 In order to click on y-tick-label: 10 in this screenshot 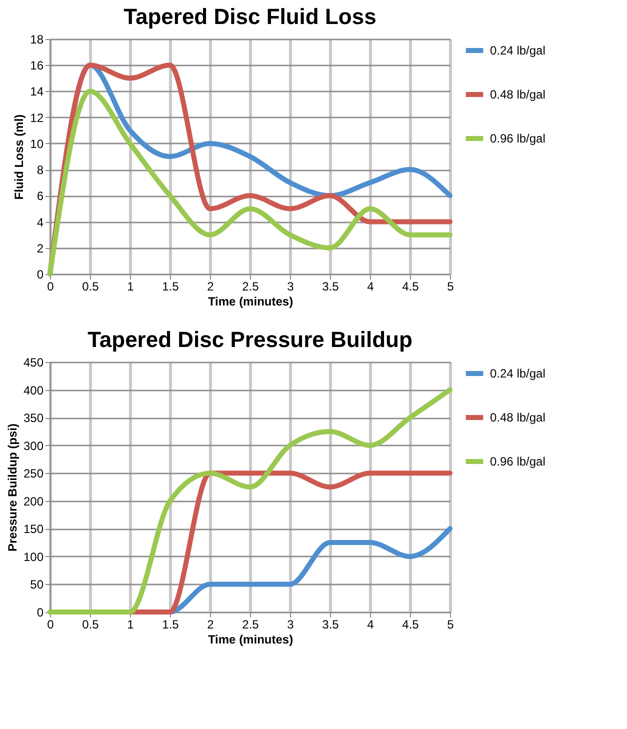, I will do `click(37, 143)`.